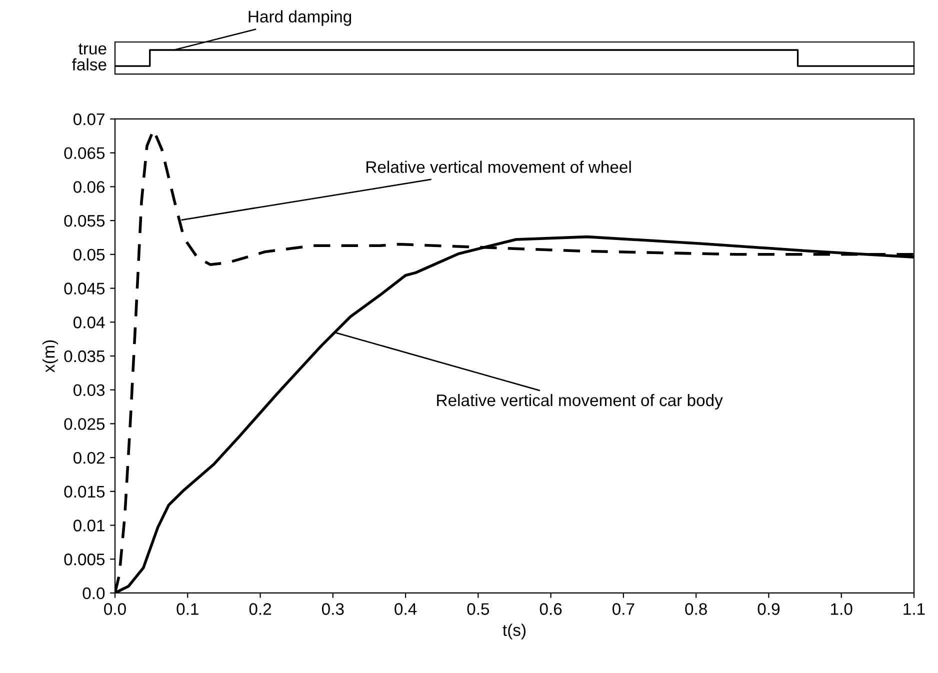 This screenshot has width=938, height=673. Describe the element at coordinates (260, 609) in the screenshot. I see `x-tick-label: 0.2` at that location.